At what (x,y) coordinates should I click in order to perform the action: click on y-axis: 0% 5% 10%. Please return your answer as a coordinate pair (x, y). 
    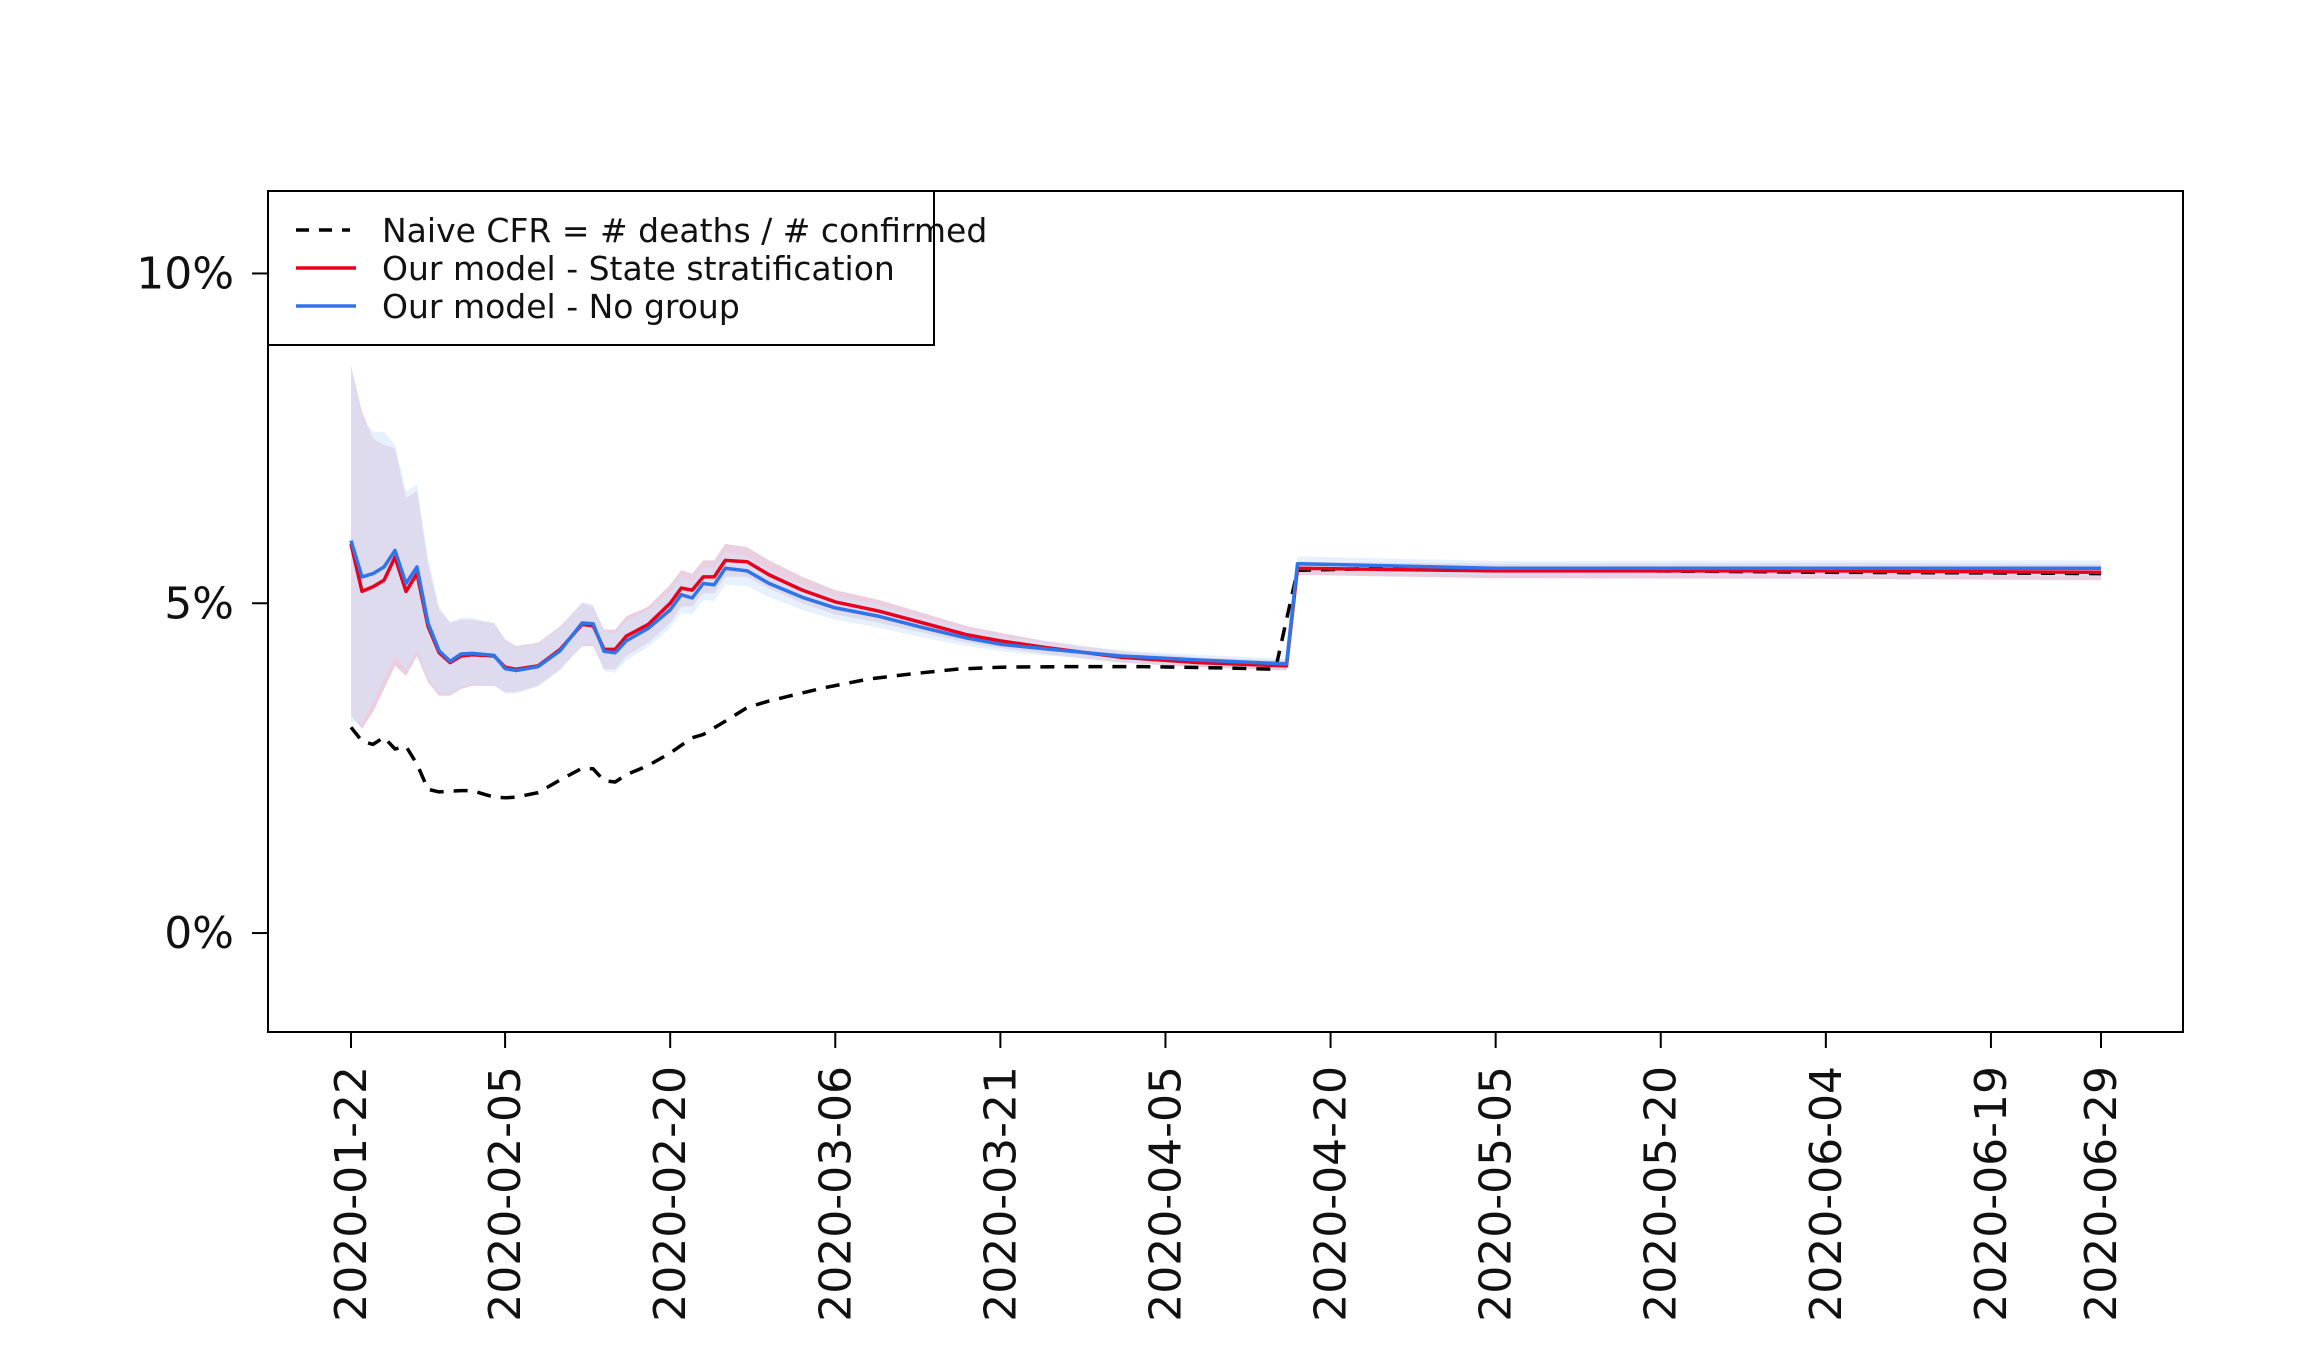
    Looking at the image, I should click on (202, 603).